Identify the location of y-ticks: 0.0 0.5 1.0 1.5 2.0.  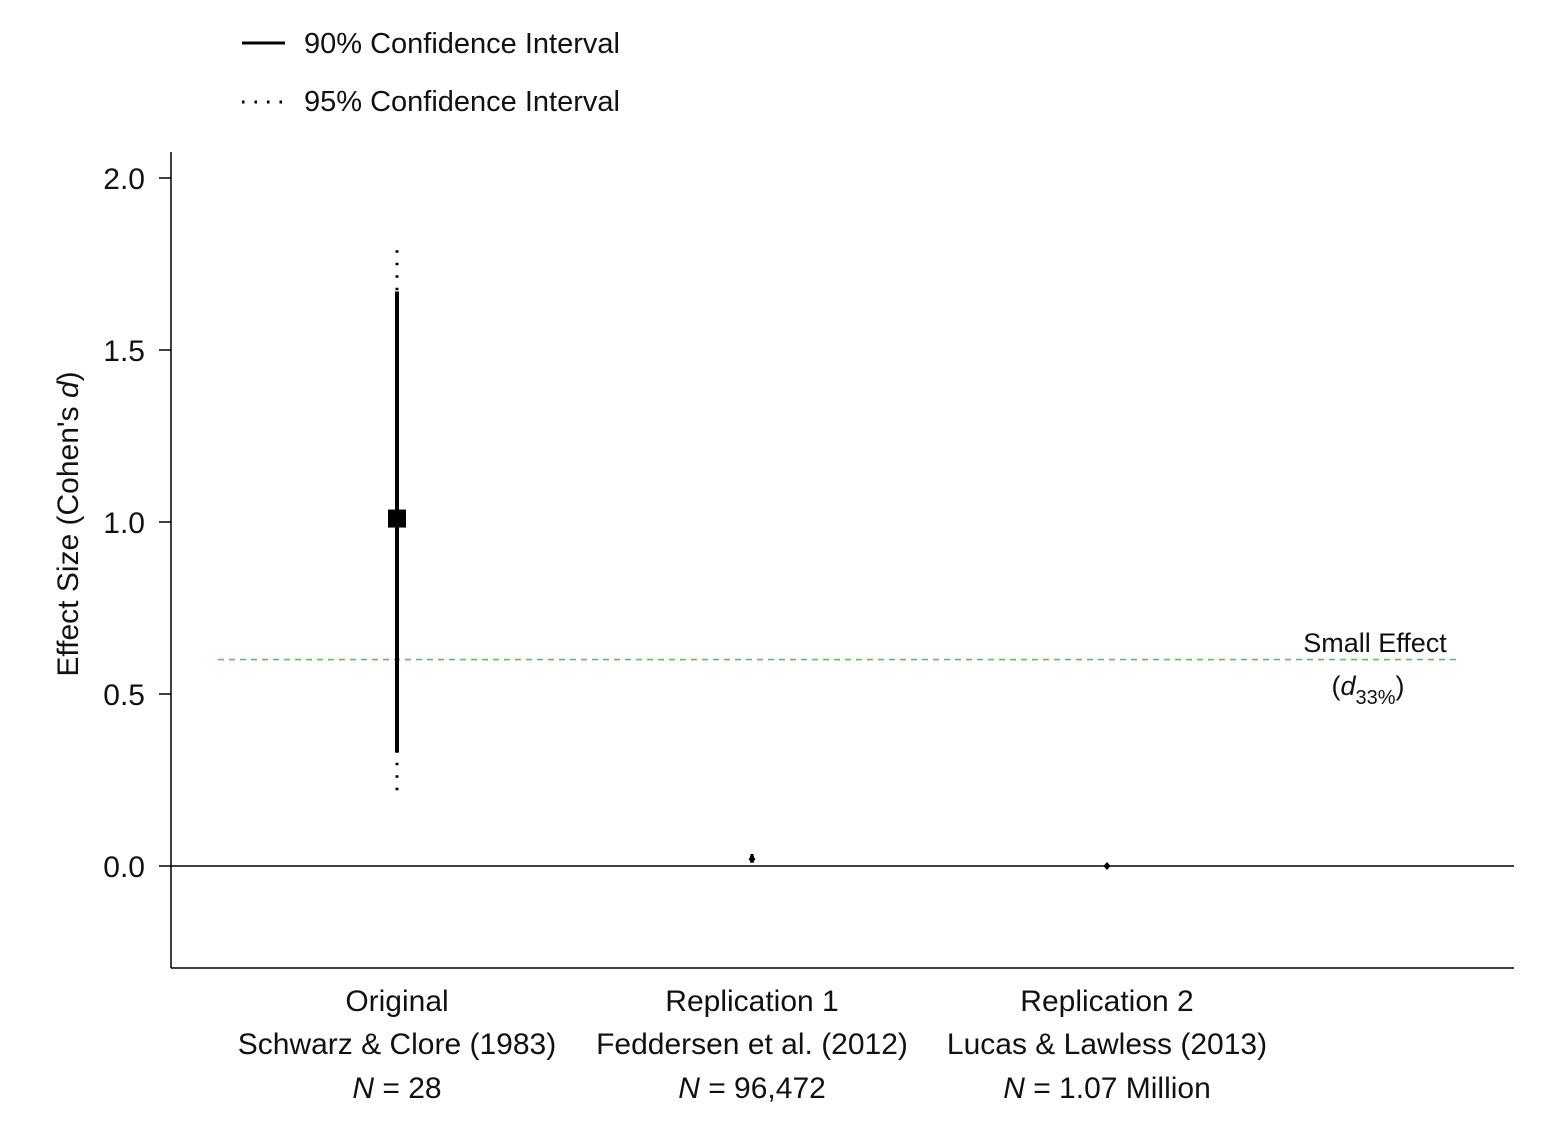
(137, 523).